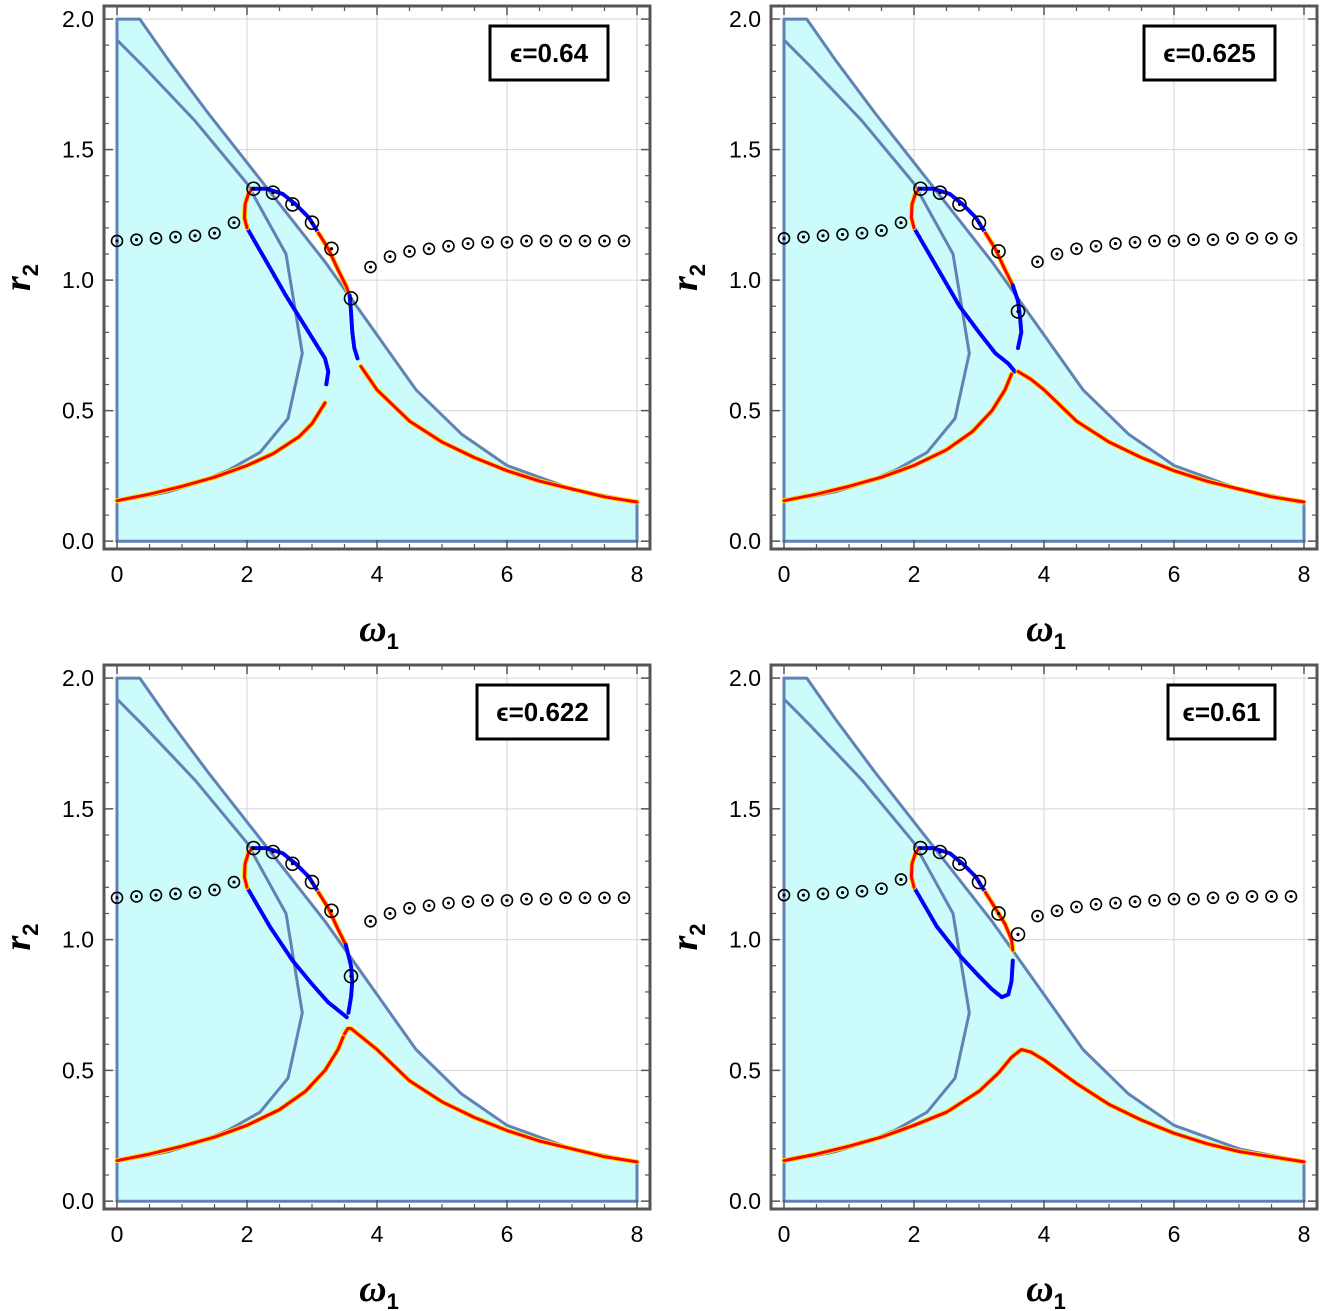  What do you see at coordinates (21, 277) in the screenshot?
I see `y-axis-label: r2` at bounding box center [21, 277].